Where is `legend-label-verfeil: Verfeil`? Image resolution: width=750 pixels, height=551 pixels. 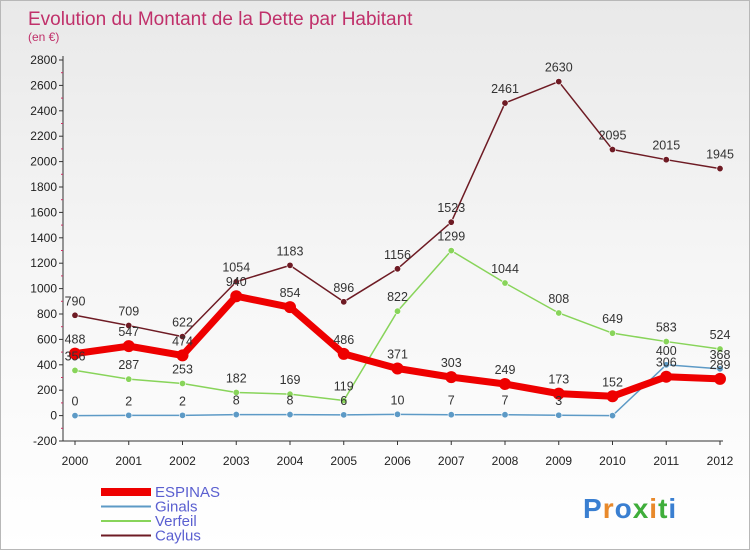
legend-label-verfeil: Verfeil is located at coordinates (176, 521).